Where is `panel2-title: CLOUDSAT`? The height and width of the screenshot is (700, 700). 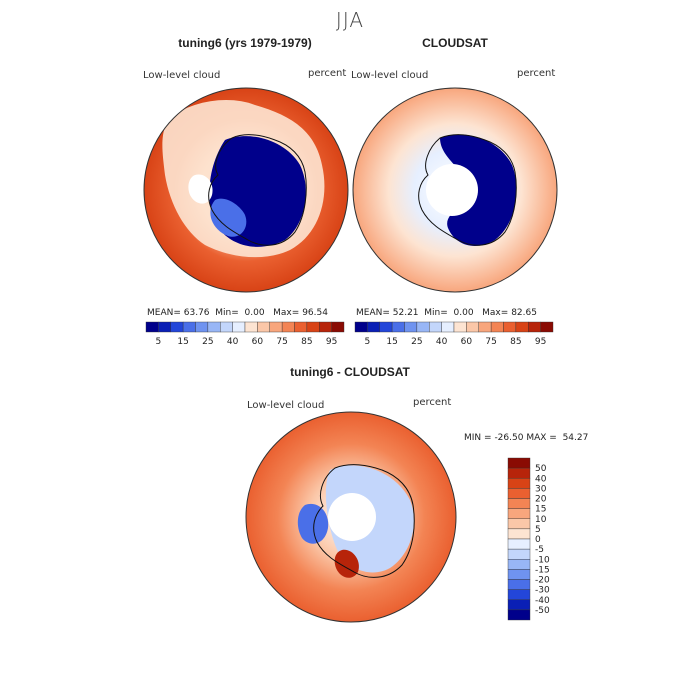 panel2-title: CLOUDSAT is located at coordinates (455, 43).